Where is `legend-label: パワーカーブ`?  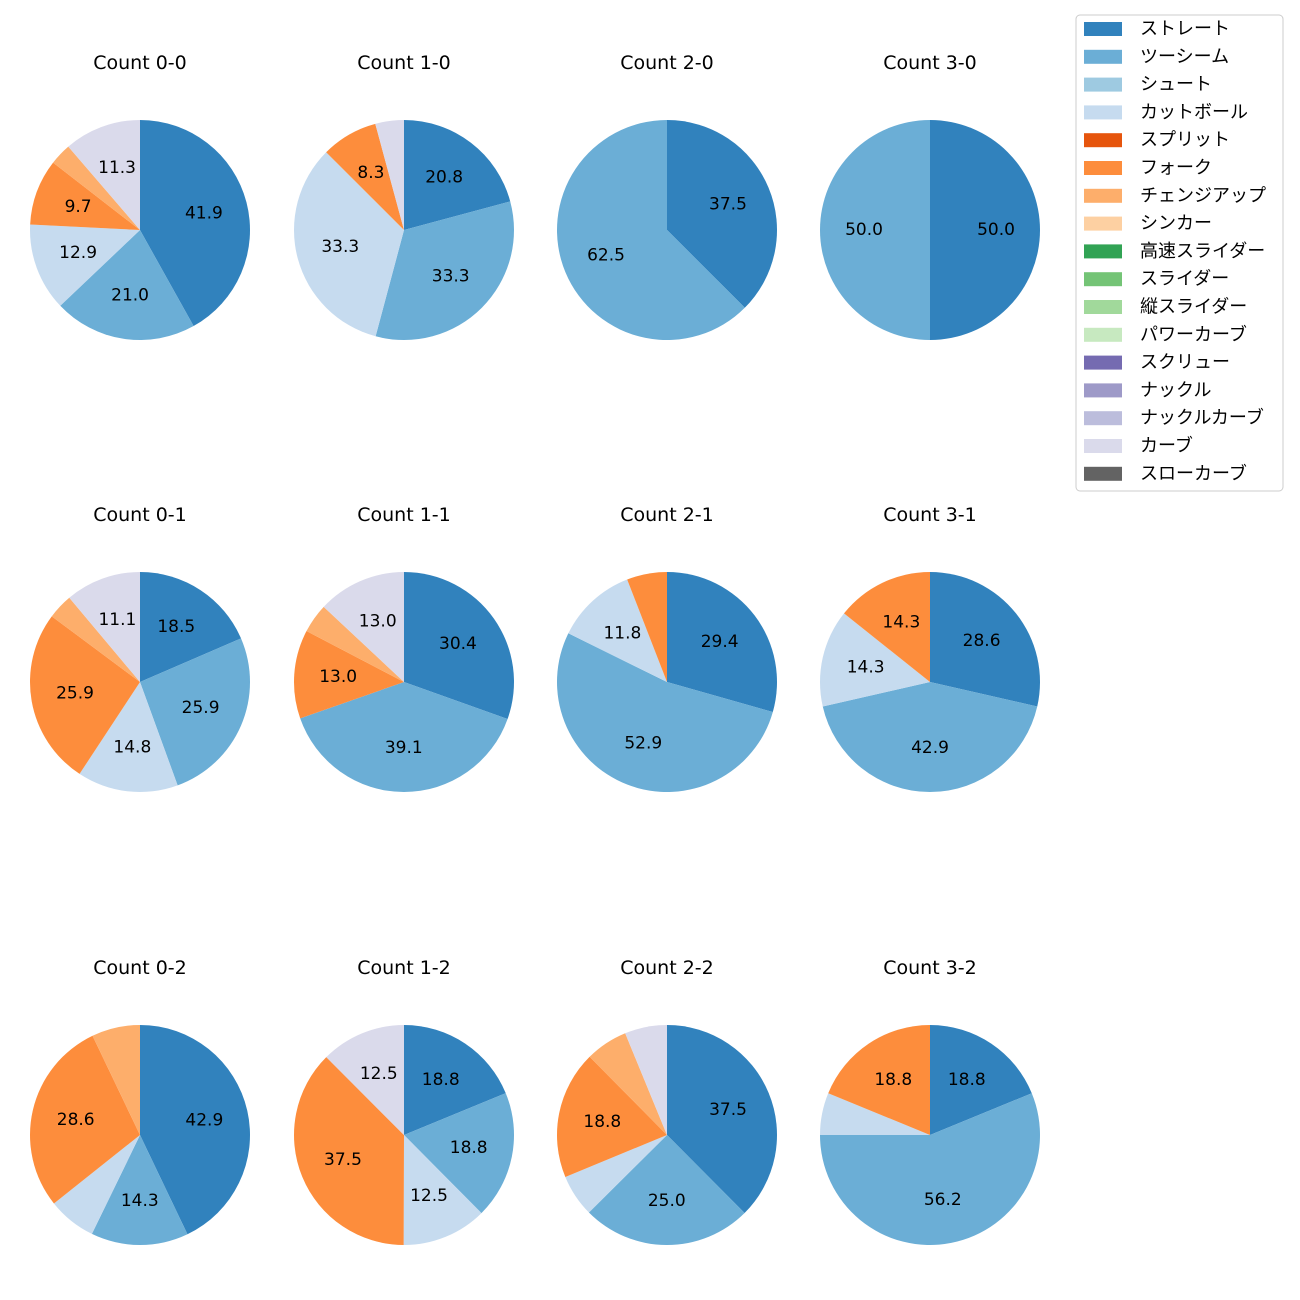
legend-label: パワーカーブ is located at coordinates (1193, 334).